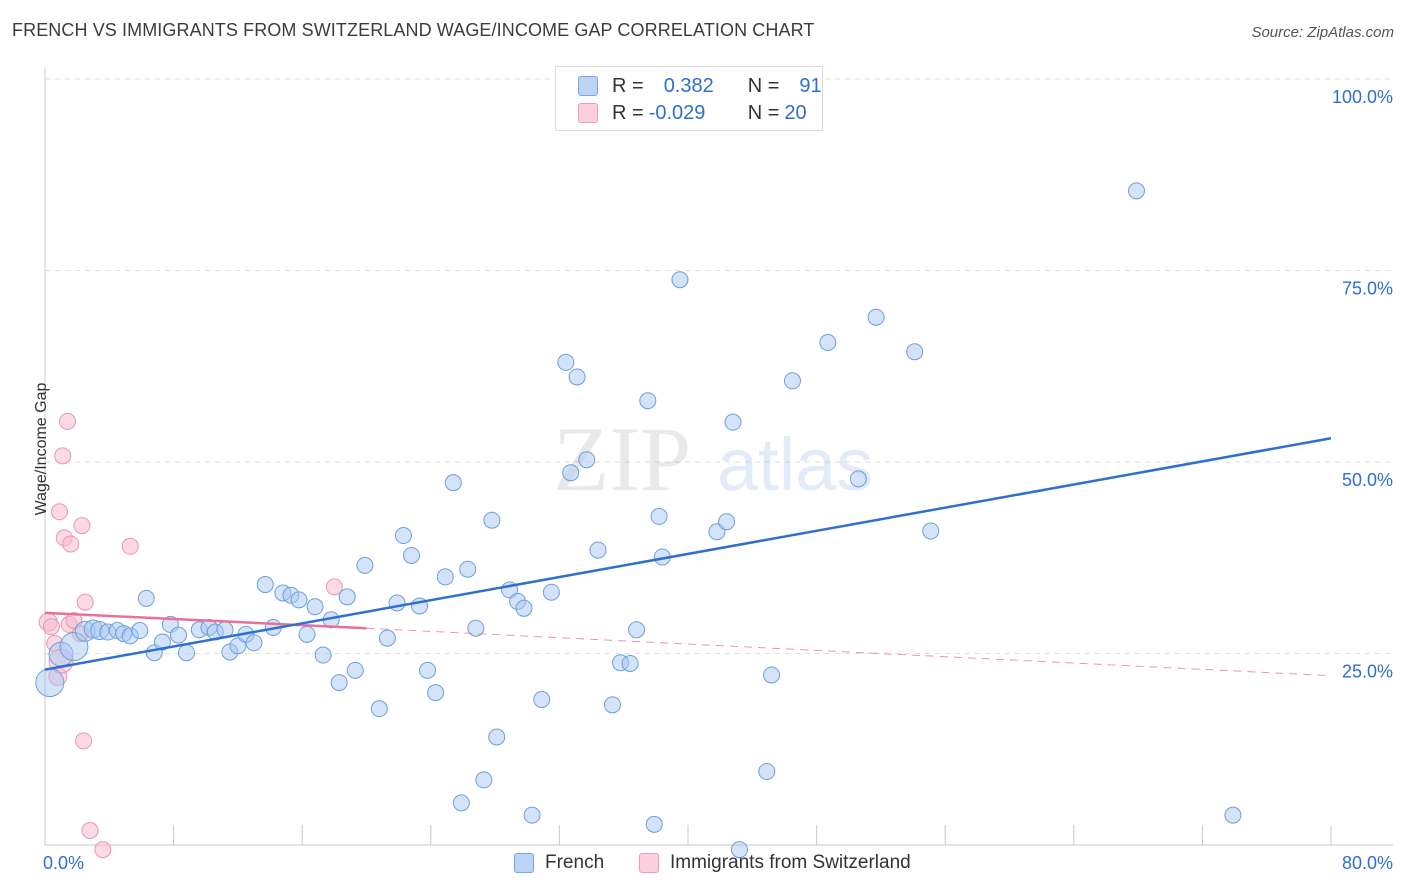 This screenshot has height=892, width=1406. Describe the element at coordinates (575, 862) in the screenshot. I see `legend-label-french: French` at that location.